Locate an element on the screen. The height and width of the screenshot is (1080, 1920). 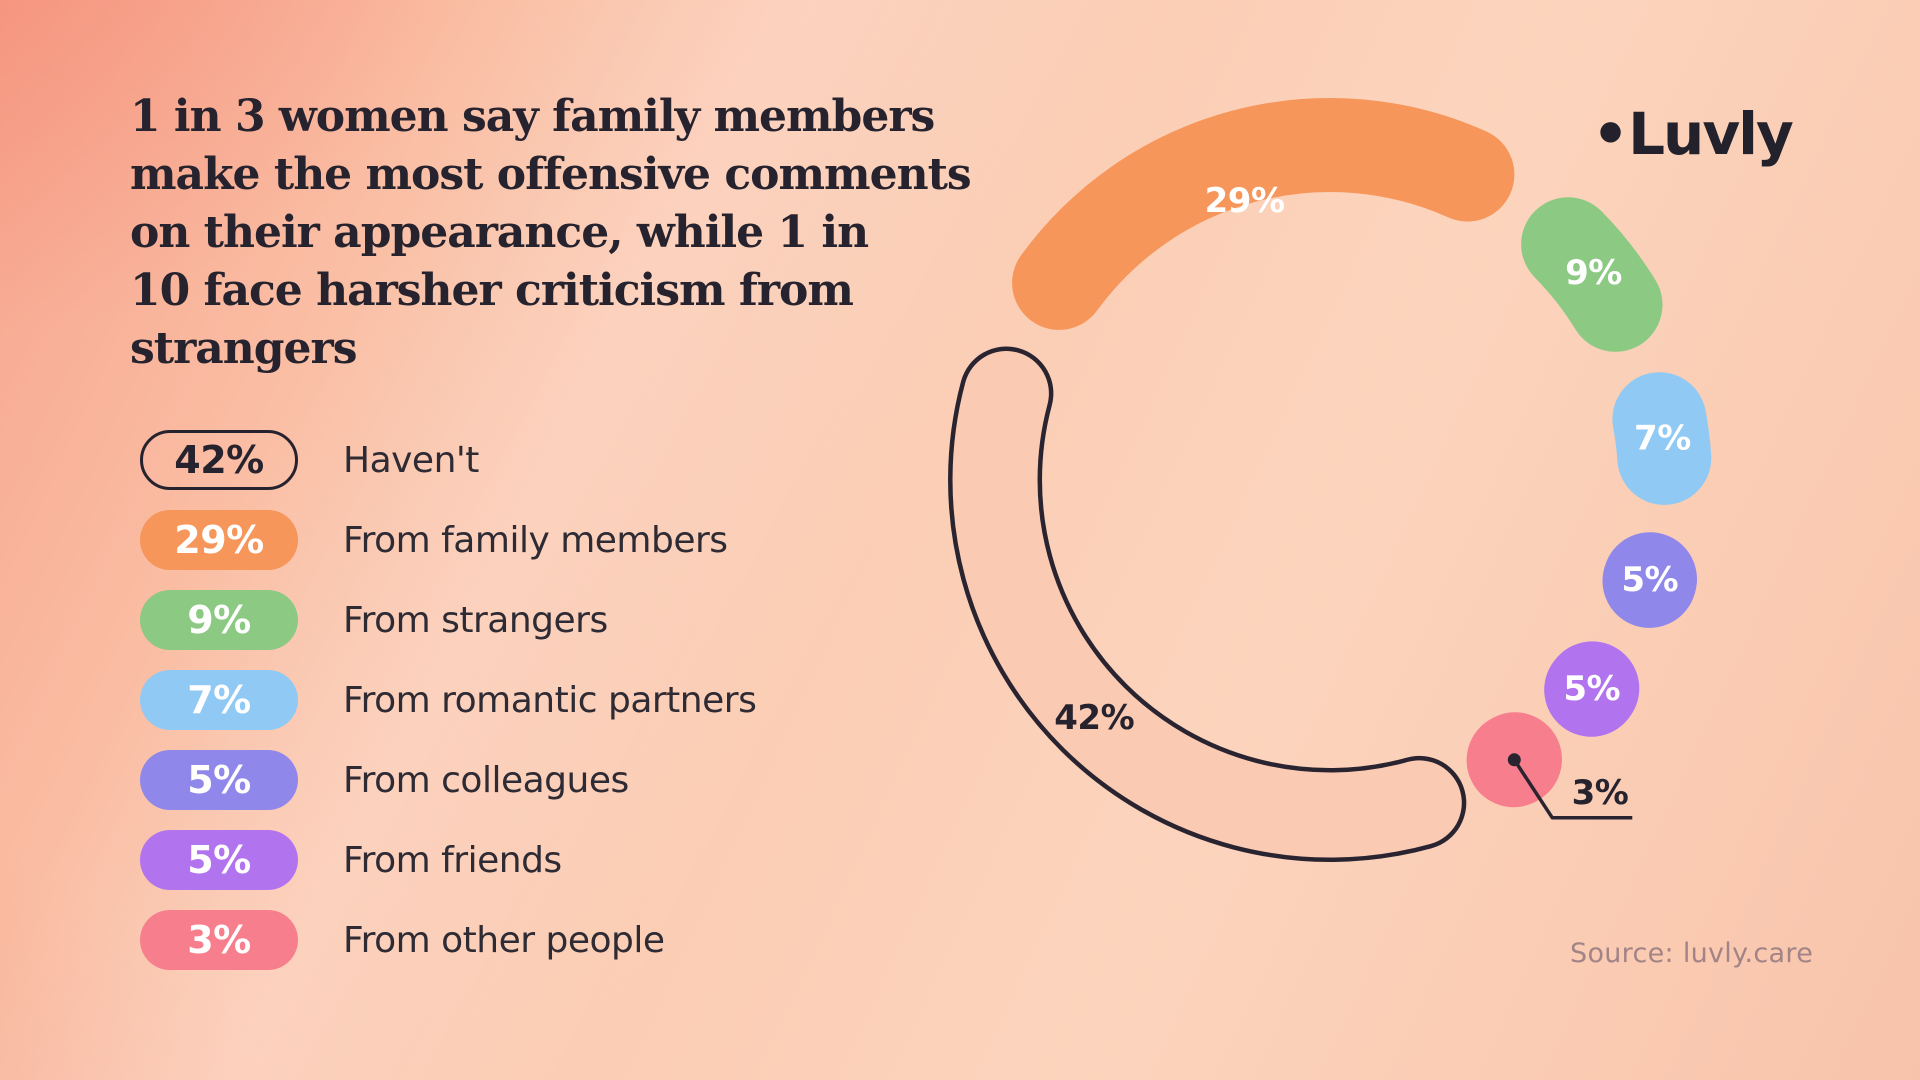
donut-segment-from-friends is located at coordinates (1592, 689).